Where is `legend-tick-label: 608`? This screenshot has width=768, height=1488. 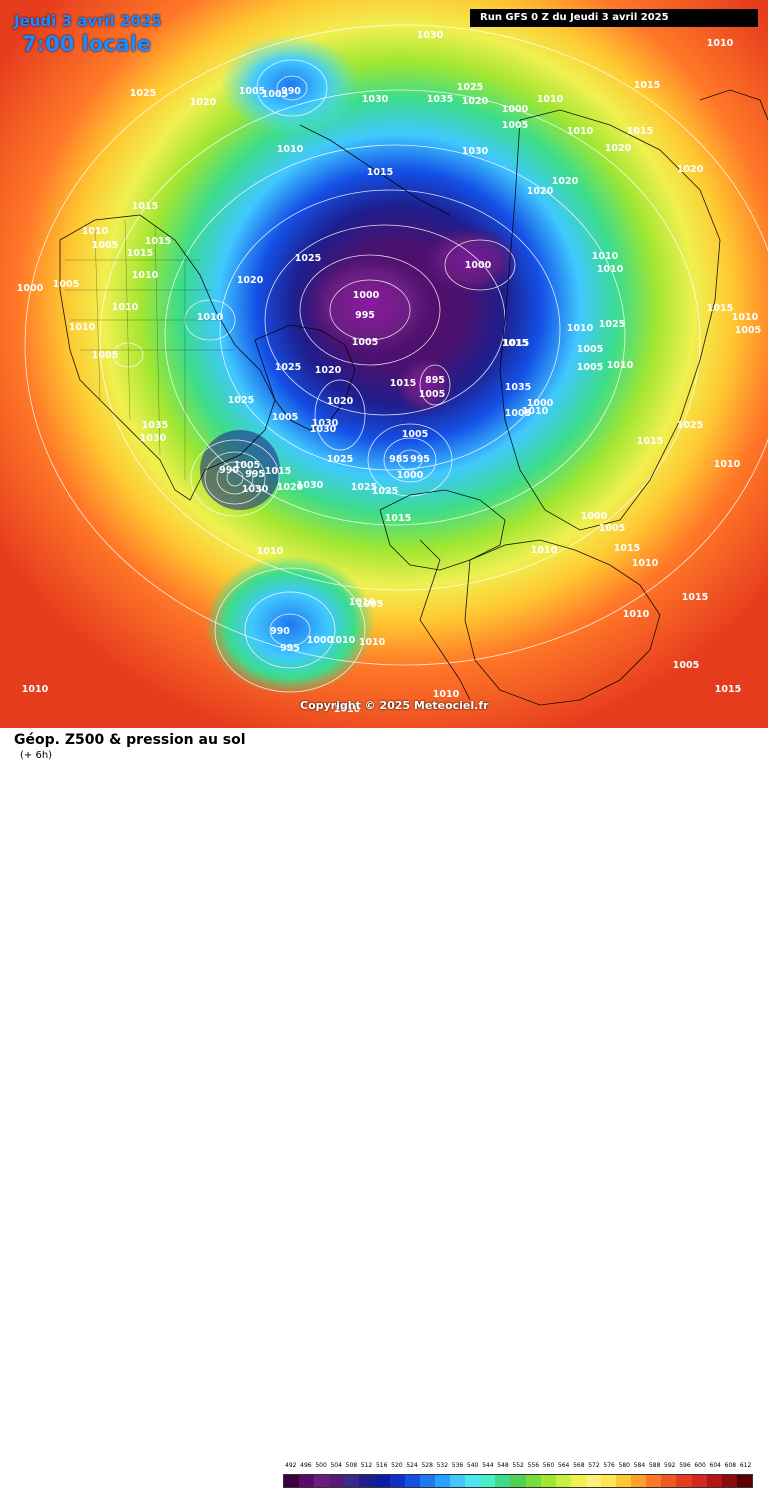
legend-tick-label: 608 is located at coordinates (730, 1465).